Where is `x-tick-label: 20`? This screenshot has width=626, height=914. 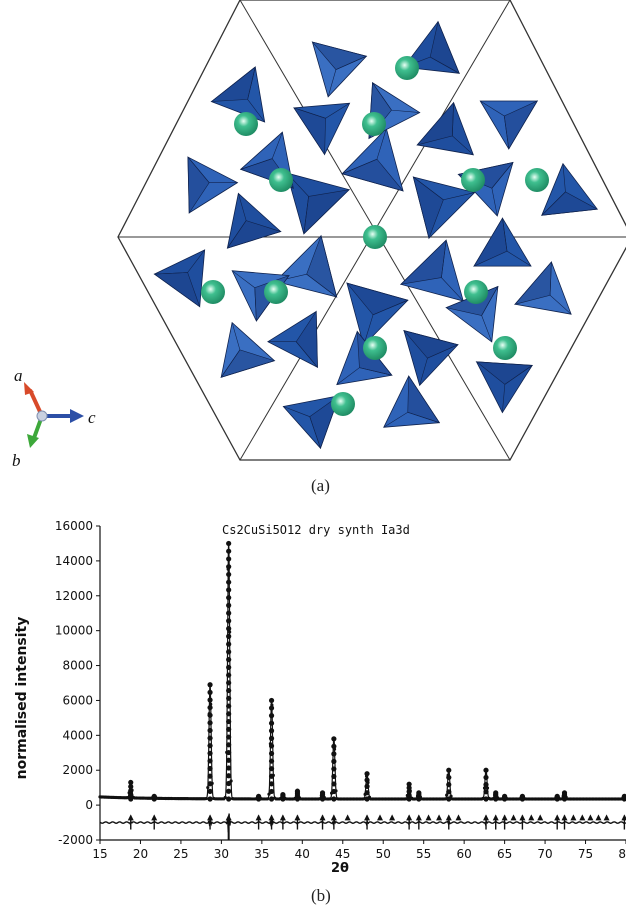 x-tick-label: 20 is located at coordinates (140, 854).